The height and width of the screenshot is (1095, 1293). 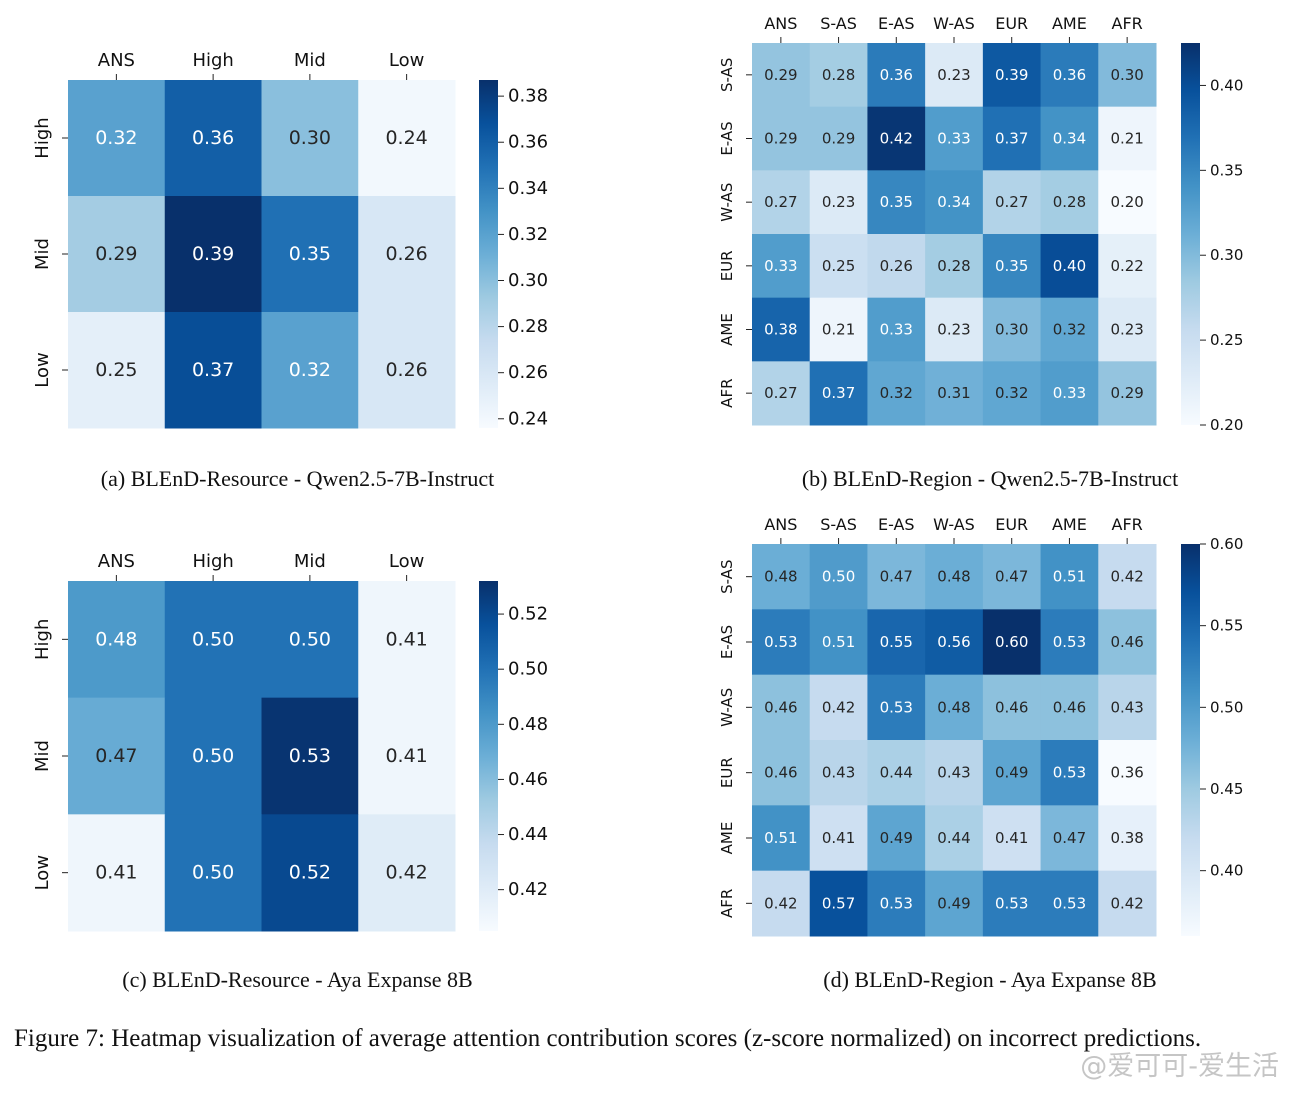 I want to click on cell-value-d-3-6: 0.36, so click(x=1126, y=773).